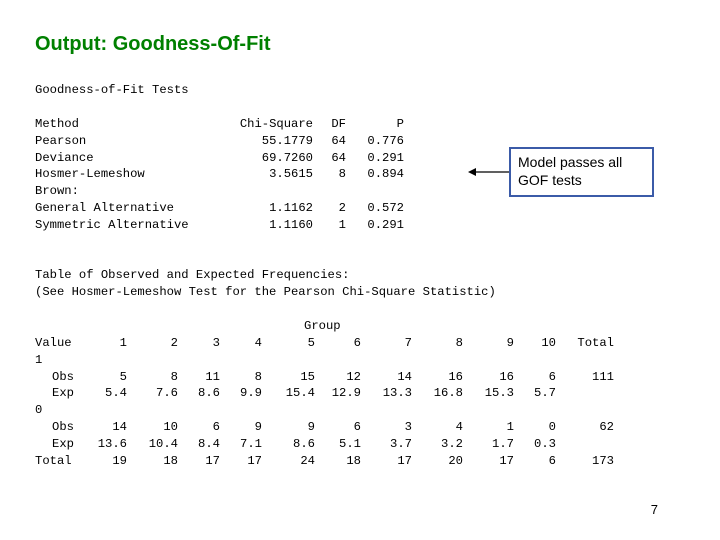 The width and height of the screenshot is (720, 540). I want to click on freq-cell: 9, so click(311, 427).